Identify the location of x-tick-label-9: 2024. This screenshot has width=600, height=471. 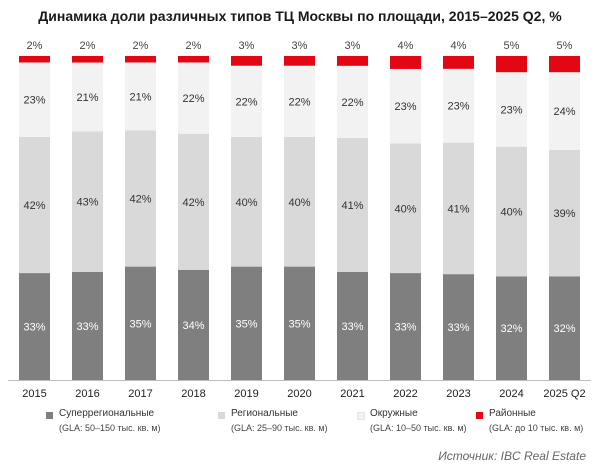
(511, 394).